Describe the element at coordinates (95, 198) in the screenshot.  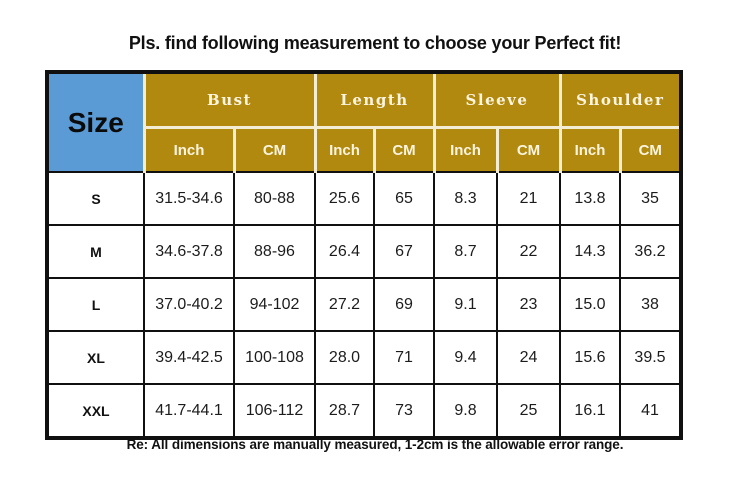
I see `size-label: S` at that location.